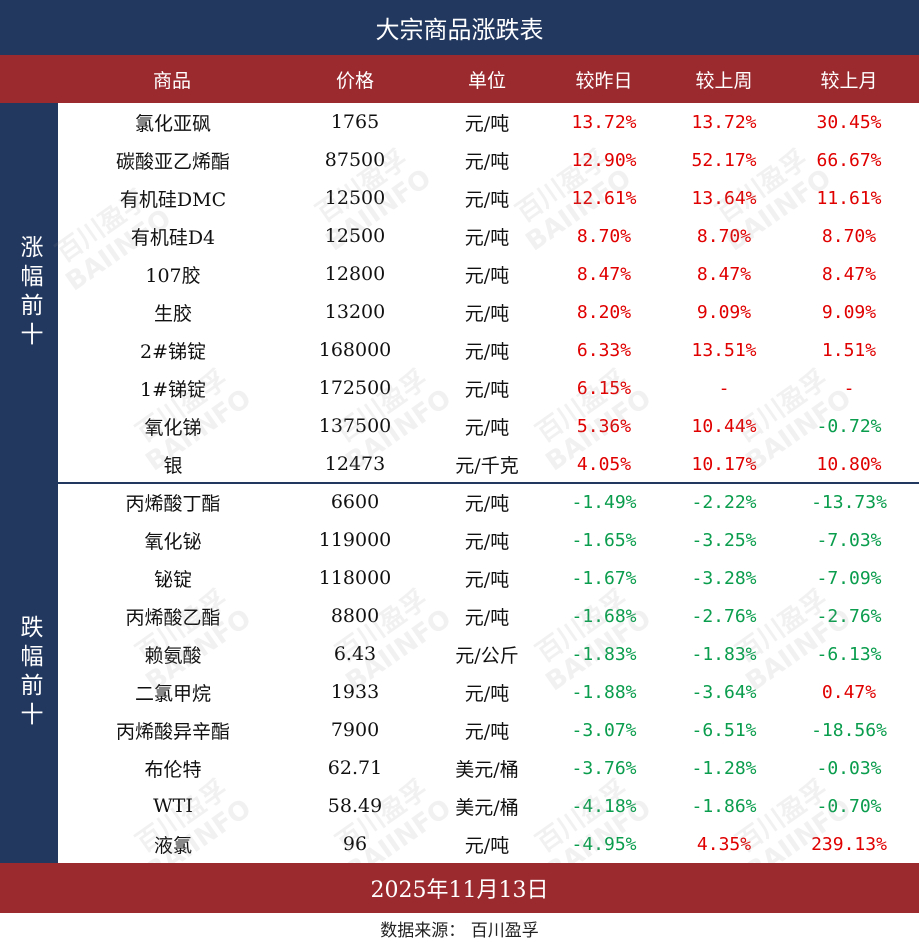 The image size is (919, 943). I want to click on price-cell: 118000, so click(355, 578).